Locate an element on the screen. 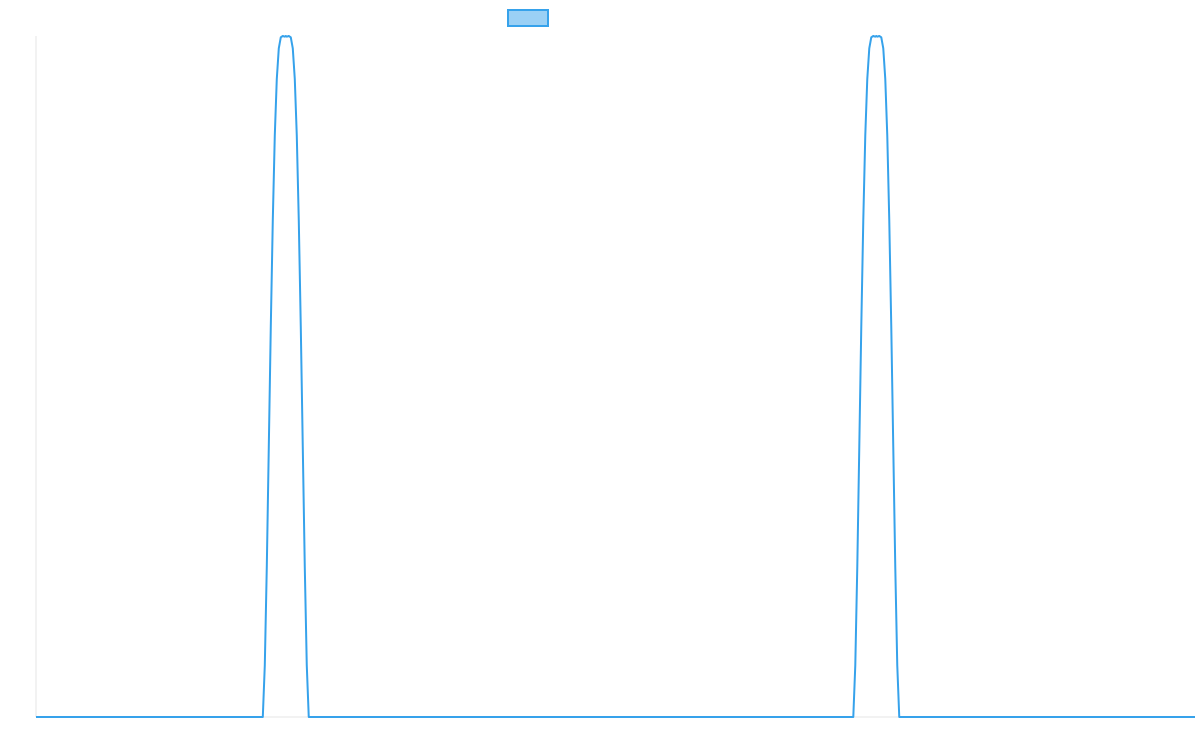  legend is located at coordinates (528, 18).